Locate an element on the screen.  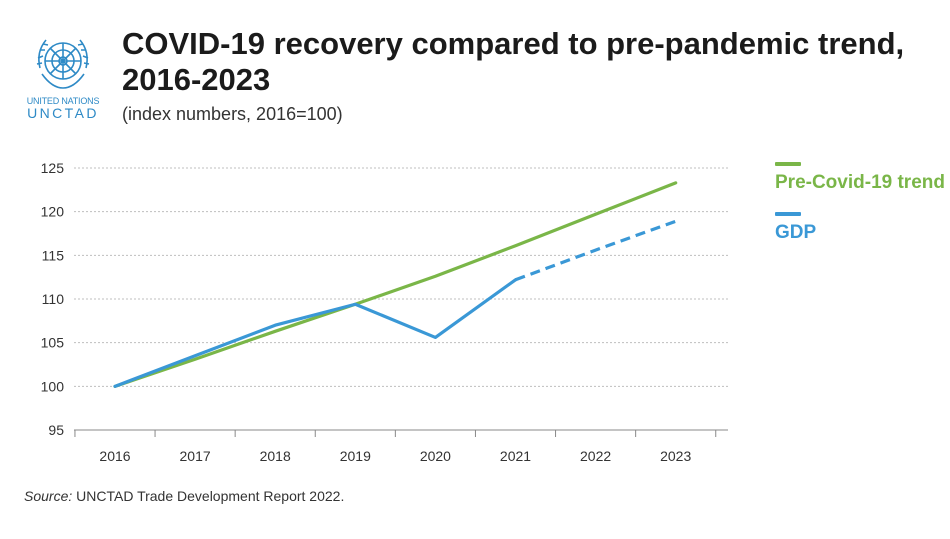
chart-legend: Pre-Covid-19 trend GDP is located at coordinates (860, 212).